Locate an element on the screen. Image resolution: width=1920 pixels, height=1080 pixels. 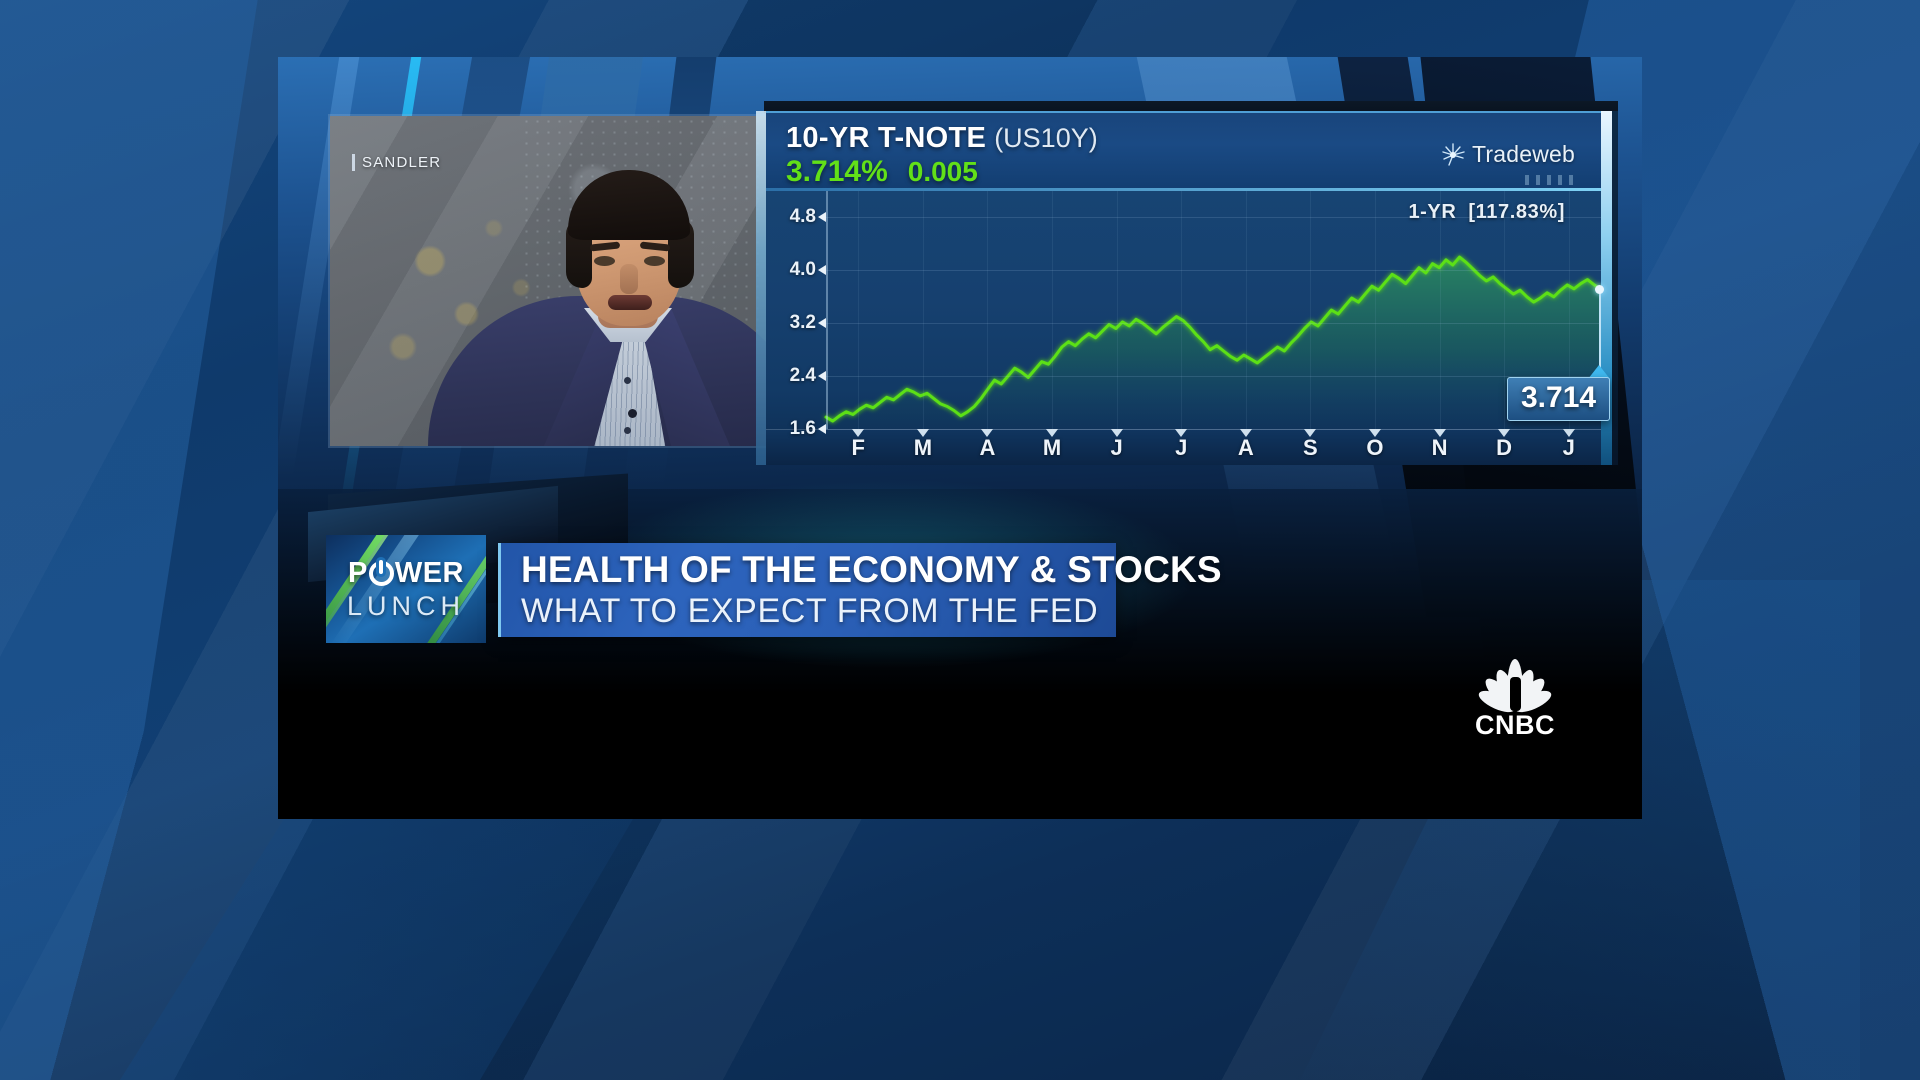
show-logo-line2: LUNCH is located at coordinates (405, 605).